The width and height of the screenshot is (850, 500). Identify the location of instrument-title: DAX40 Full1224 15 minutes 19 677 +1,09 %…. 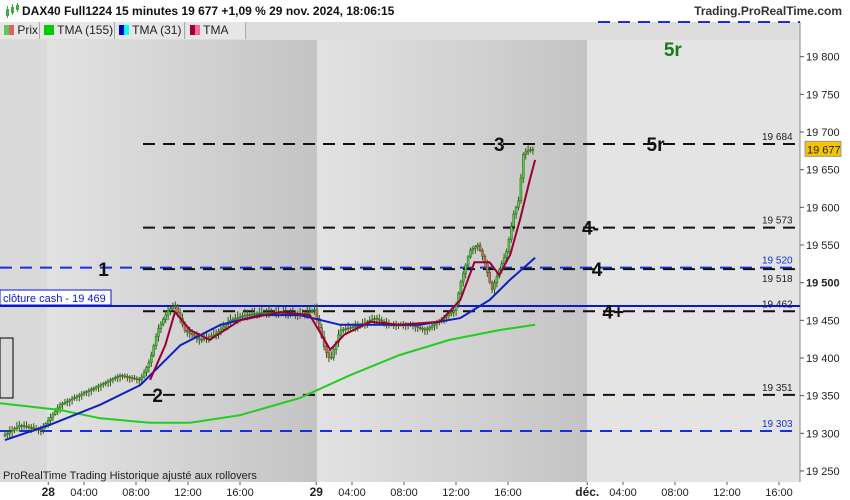
(208, 11).